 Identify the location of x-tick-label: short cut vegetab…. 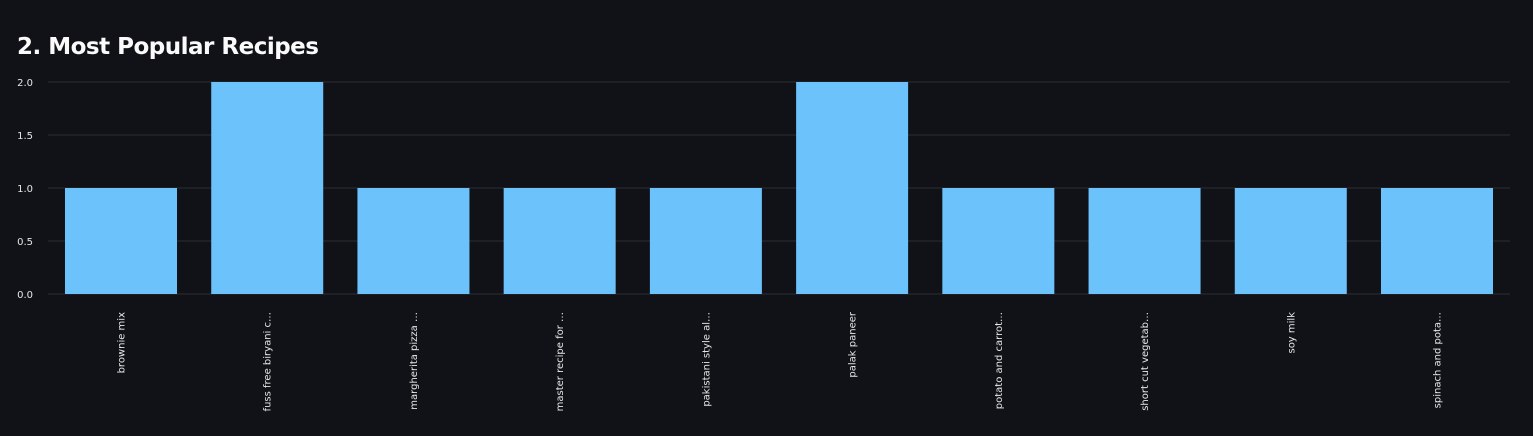
(1145, 361).